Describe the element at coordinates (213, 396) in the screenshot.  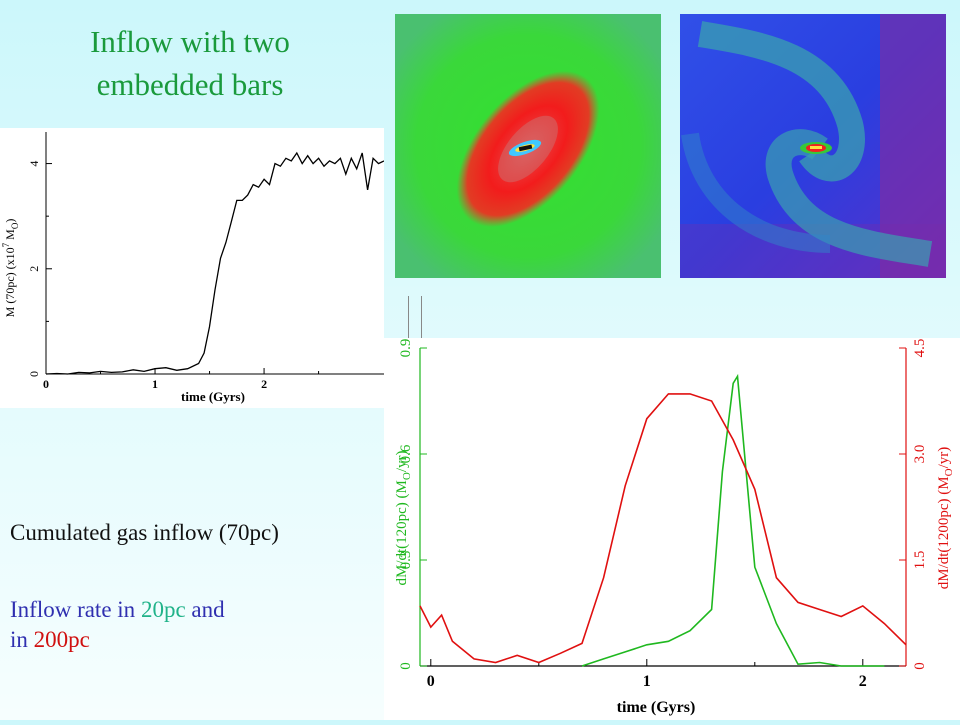
I see `chart1-xlabel: time (Gyrs)` at that location.